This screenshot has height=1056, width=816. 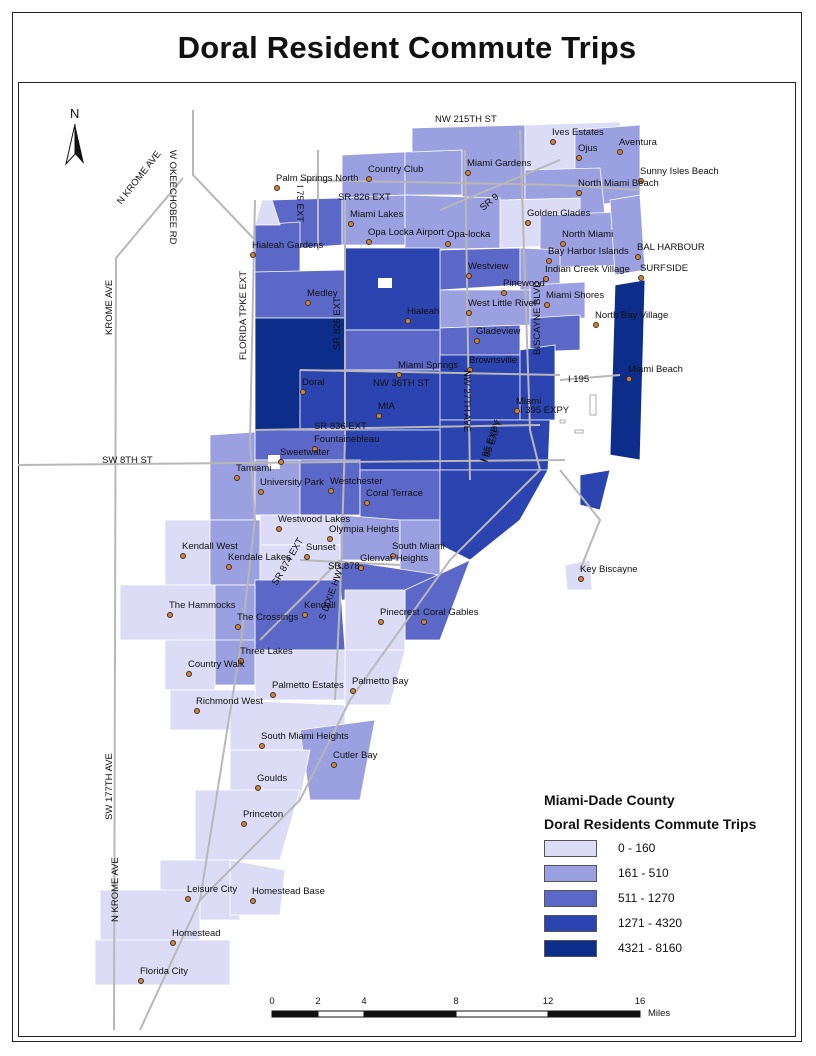 I want to click on place-label: Sunset, so click(x=321, y=547).